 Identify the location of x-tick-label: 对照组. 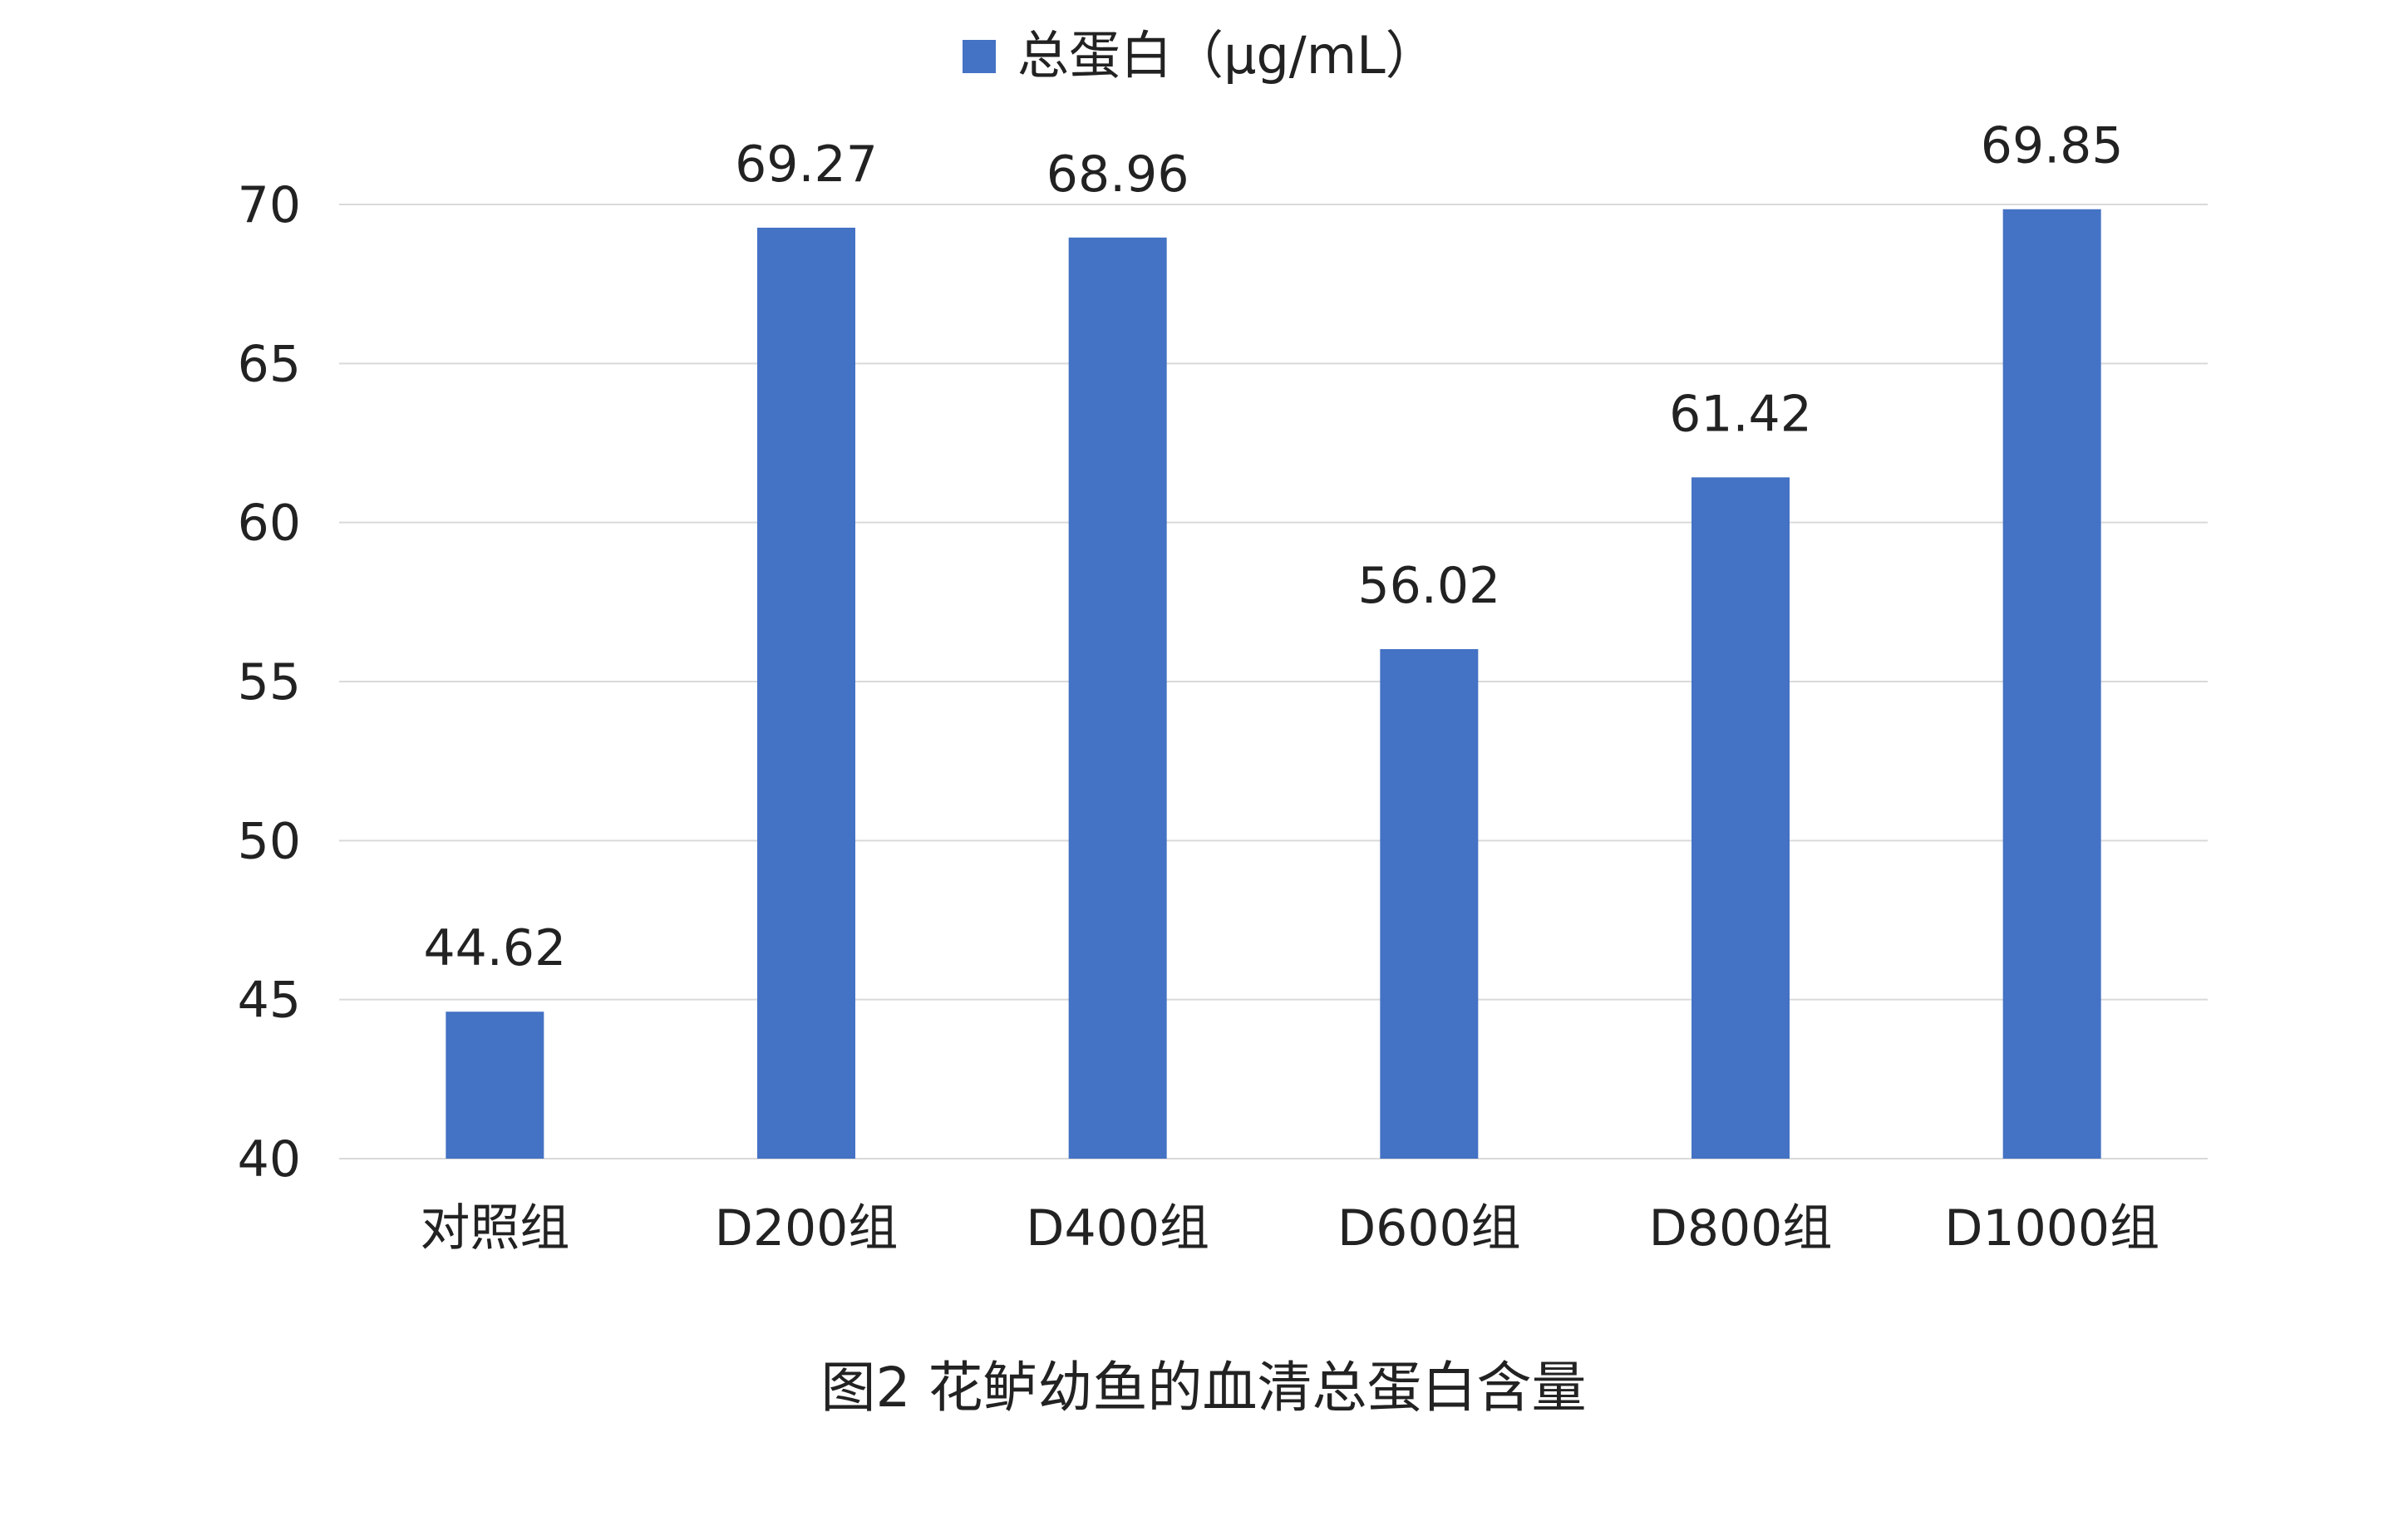
(494, 1228).